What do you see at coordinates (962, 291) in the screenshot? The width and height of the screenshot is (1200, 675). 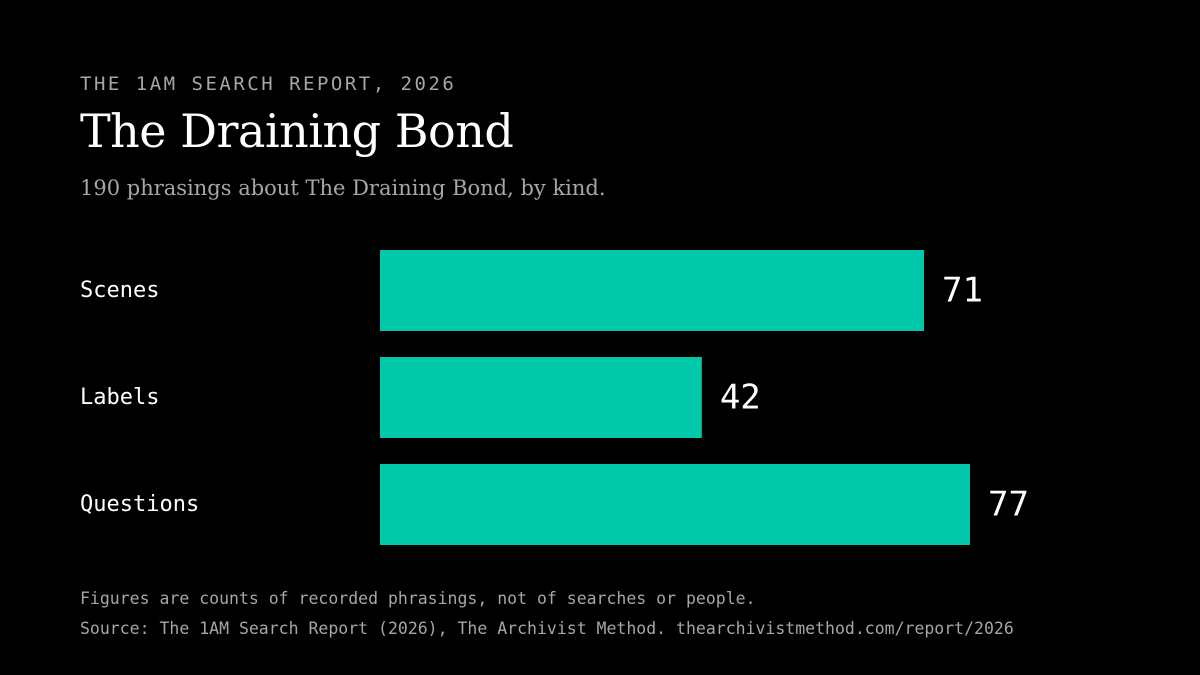 I see `value-label-scenes: 71` at bounding box center [962, 291].